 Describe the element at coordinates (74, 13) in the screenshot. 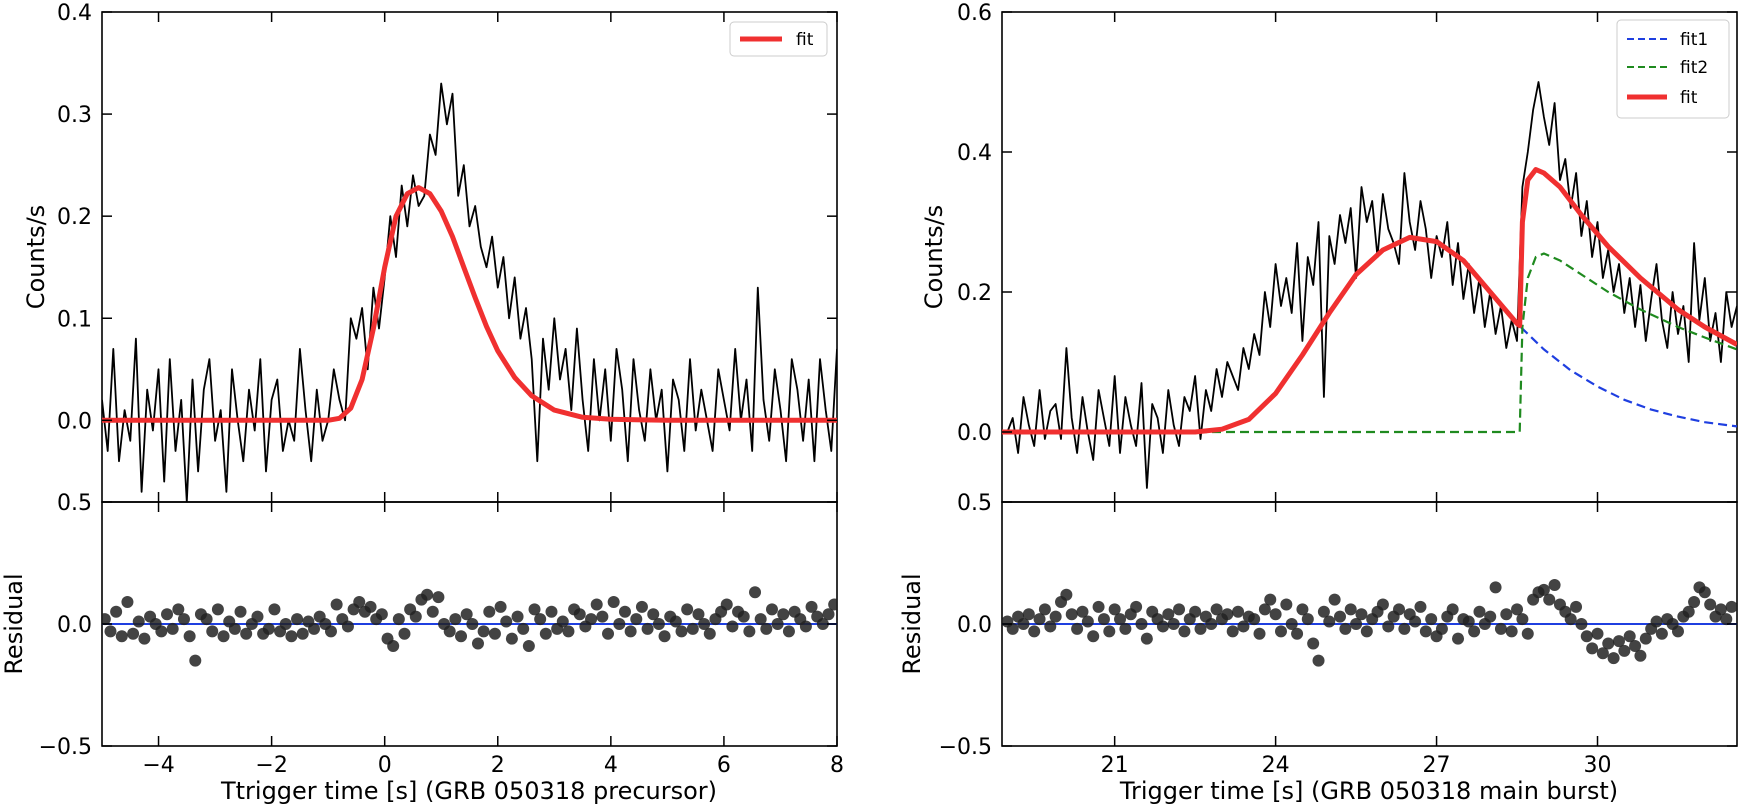

I see `left-counts-ytick-label: 0.4` at that location.